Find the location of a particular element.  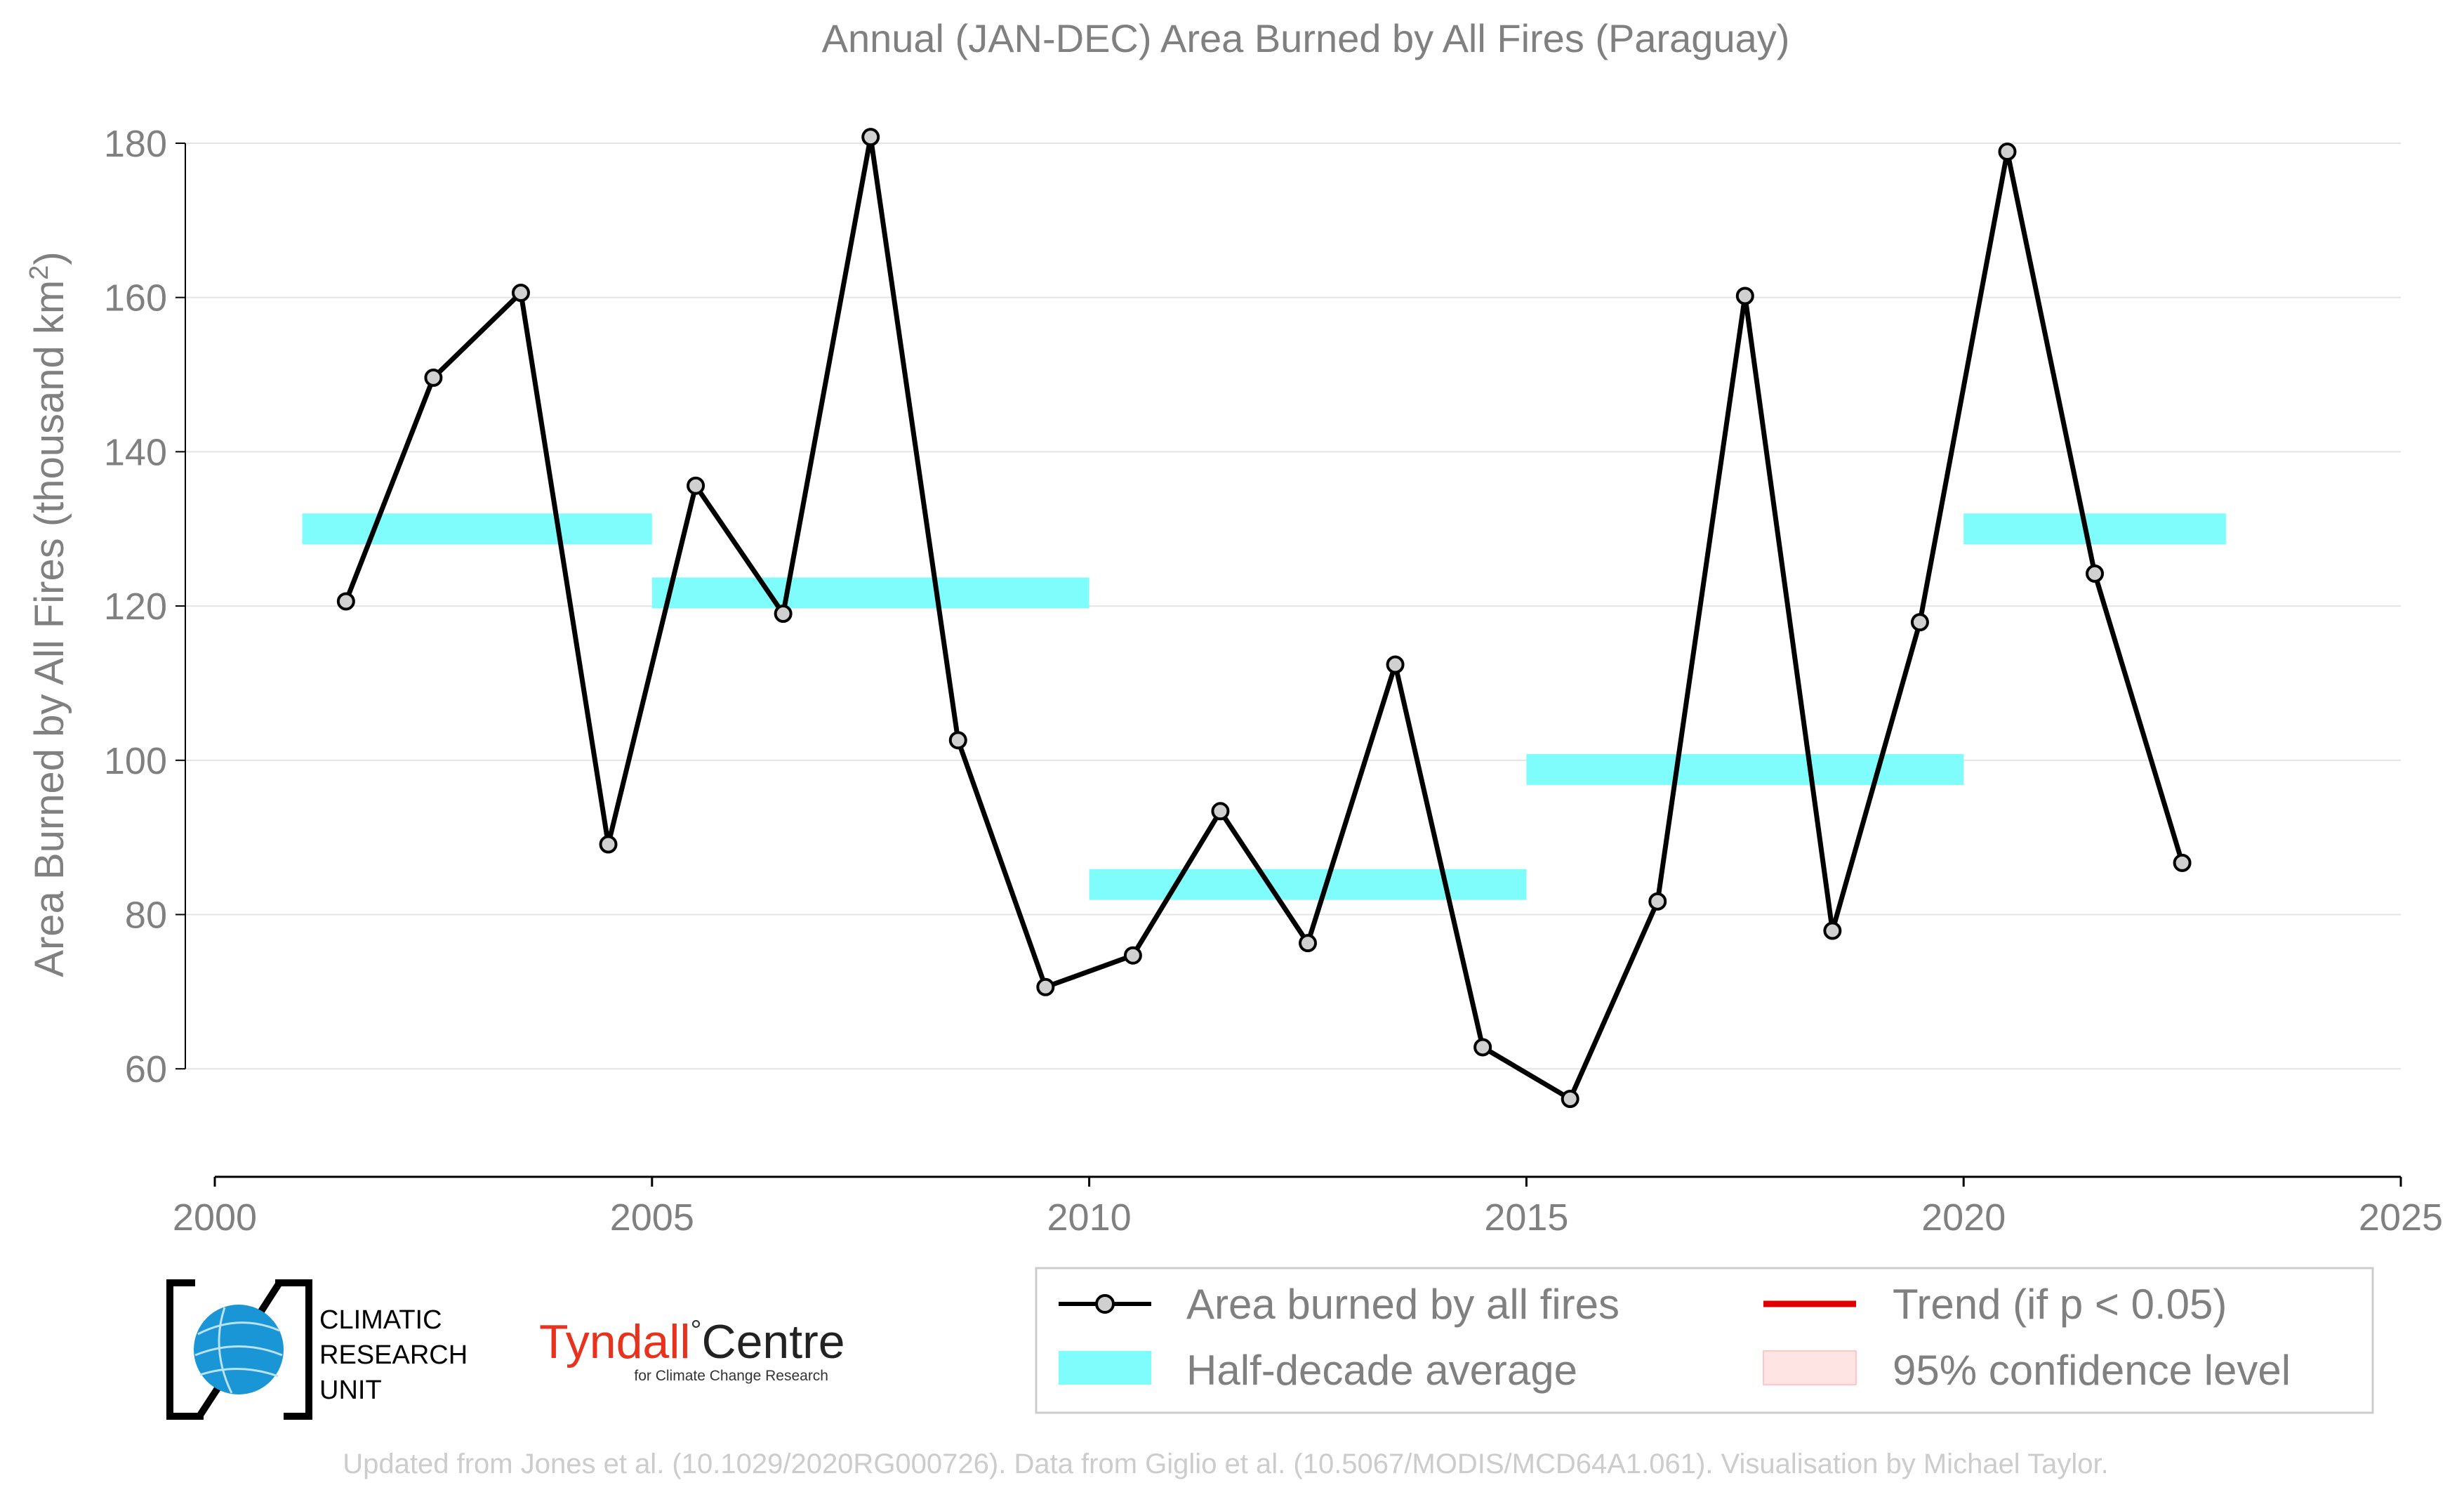

y-axis-label: Area Burned by All Fires (thousand km2) is located at coordinates (48, 614).